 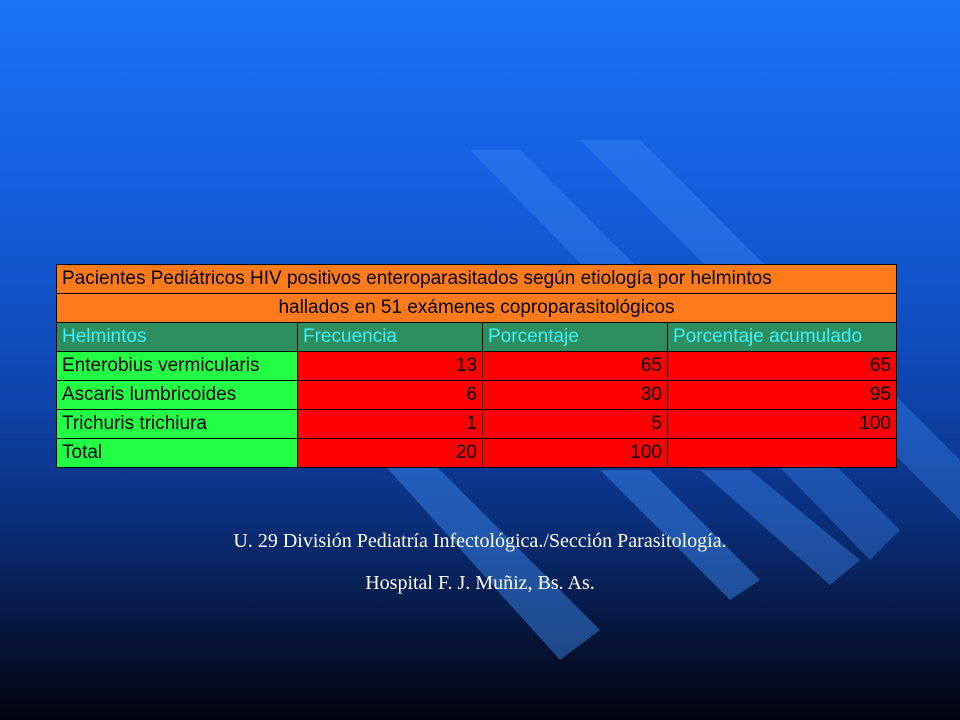 What do you see at coordinates (782, 395) in the screenshot?
I see `porcentaje-acumulado-cell: 95` at bounding box center [782, 395].